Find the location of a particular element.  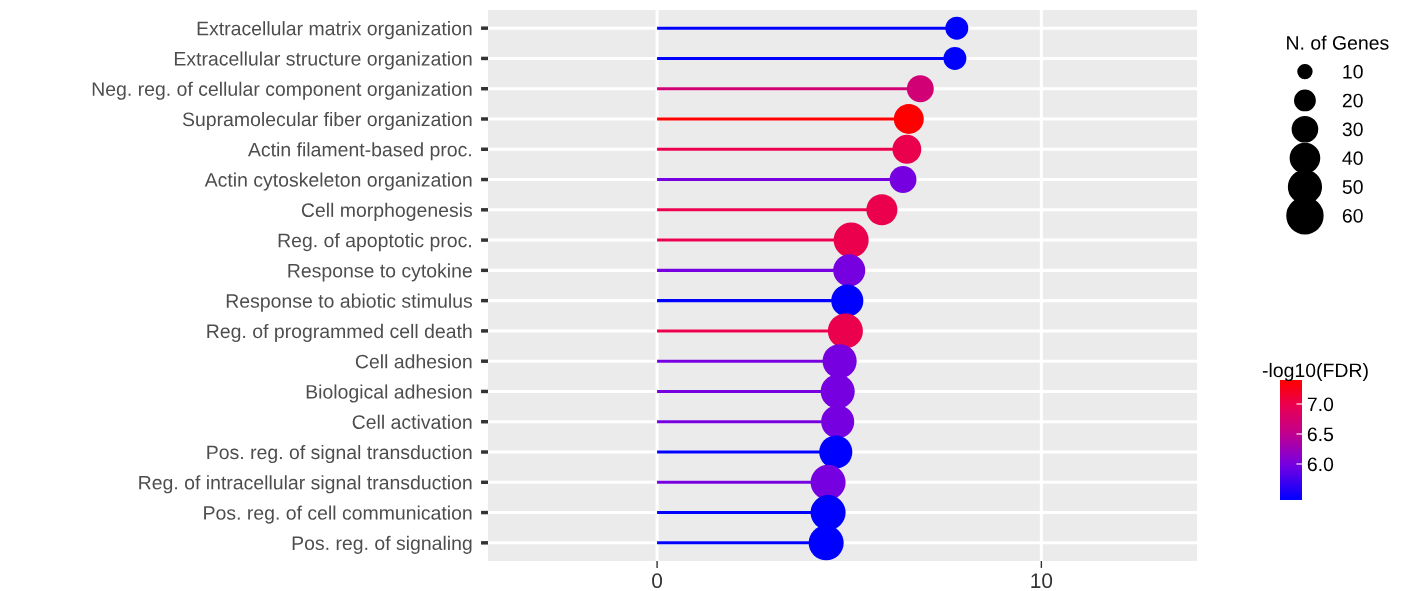

y-tick-label: Reg. of intracellular signal transduction is located at coordinates (305, 484).